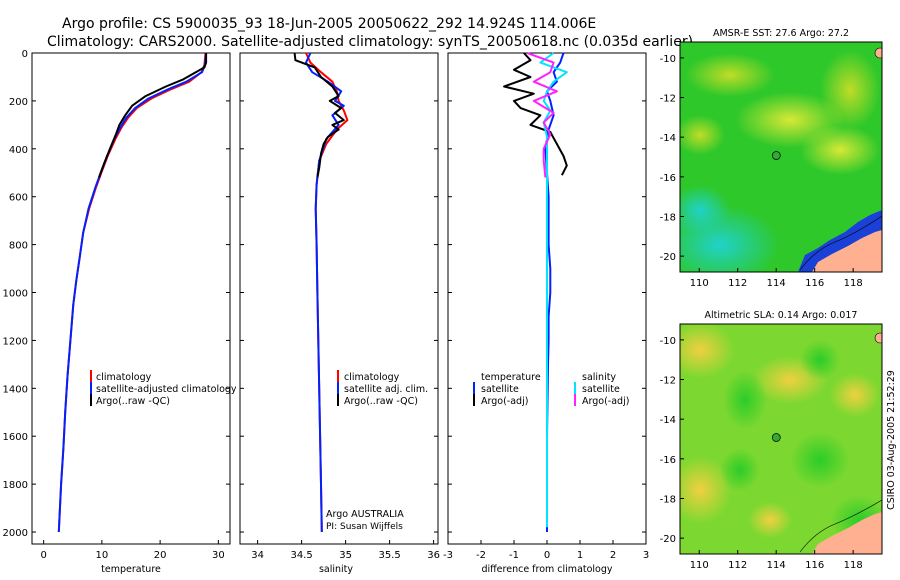 The width and height of the screenshot is (900, 580). I want to click on sst-map-field, so click(781, 157).